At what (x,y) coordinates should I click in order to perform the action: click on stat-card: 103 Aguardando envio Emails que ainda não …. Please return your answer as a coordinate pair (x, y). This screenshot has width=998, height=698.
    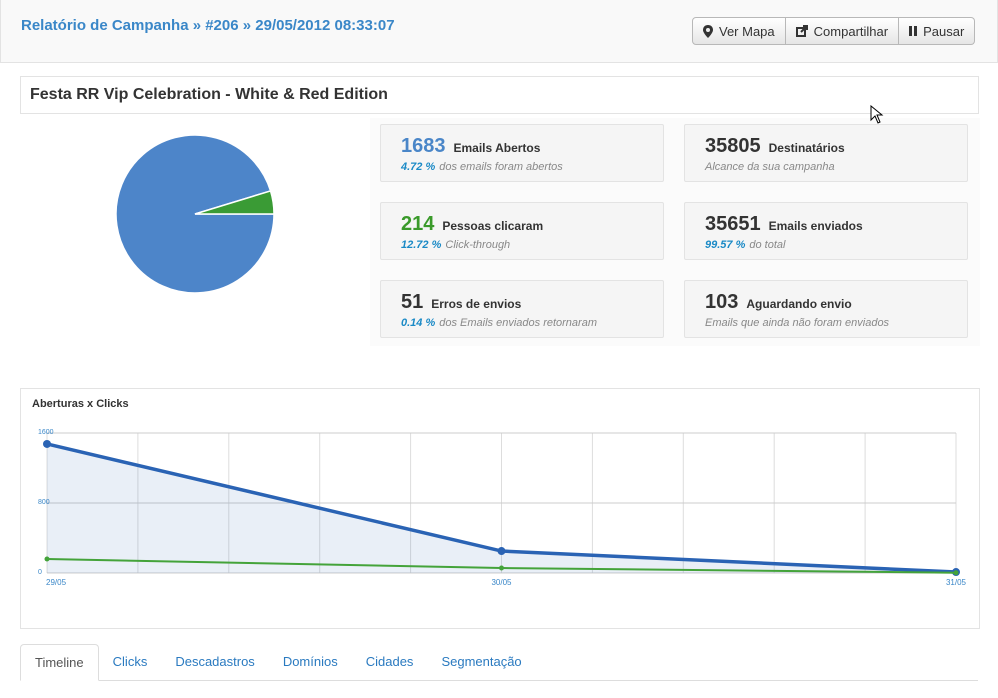
    Looking at the image, I should click on (826, 309).